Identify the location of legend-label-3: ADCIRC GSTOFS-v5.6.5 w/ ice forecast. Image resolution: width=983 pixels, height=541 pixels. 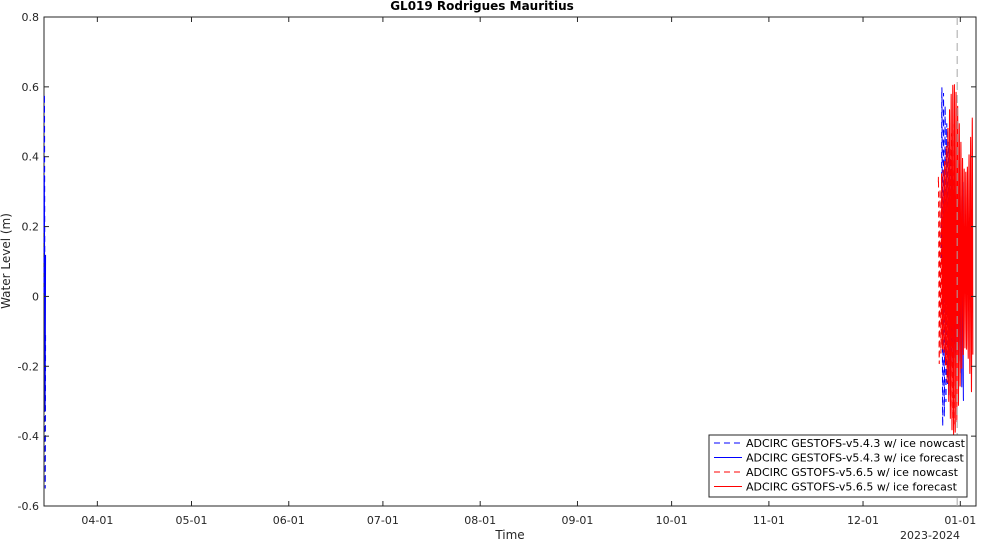
(852, 487).